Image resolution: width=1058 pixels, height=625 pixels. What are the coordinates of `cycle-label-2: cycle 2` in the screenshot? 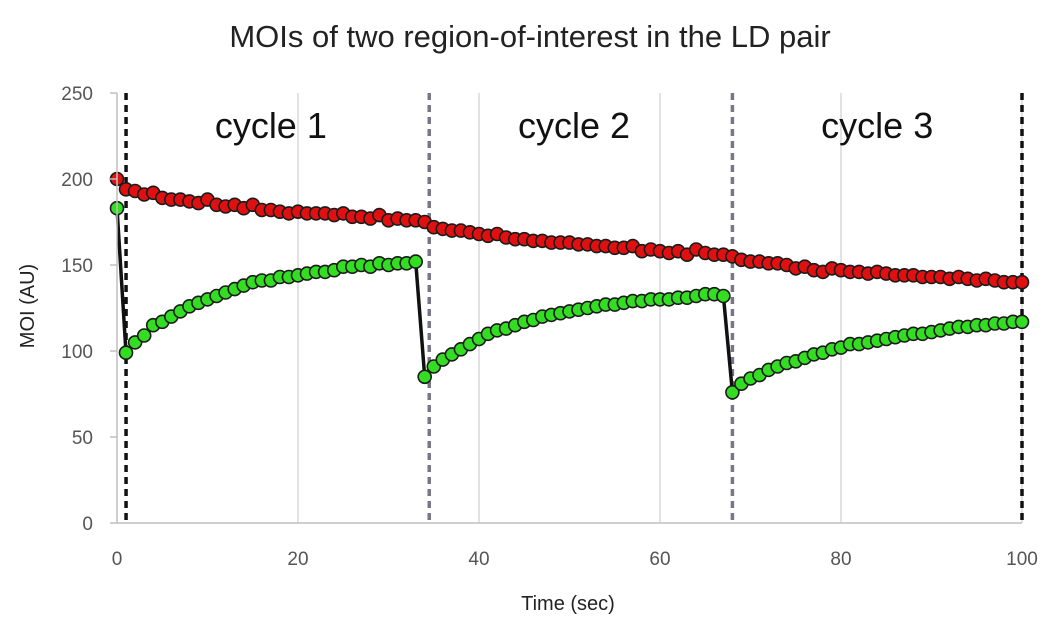 It's located at (574, 125).